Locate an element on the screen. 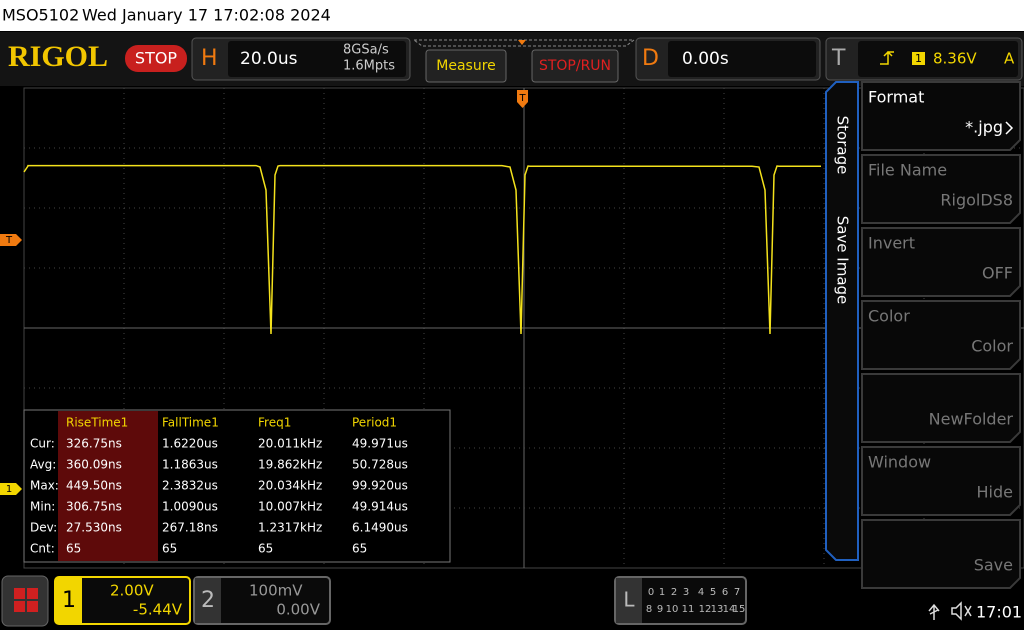  row-label: Avg: is located at coordinates (43, 465).